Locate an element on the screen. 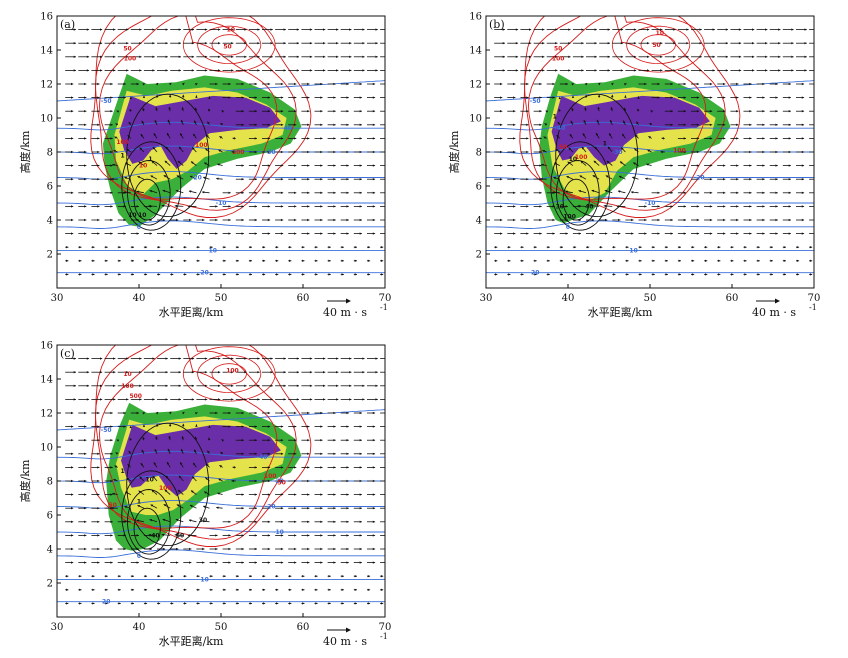 The height and width of the screenshot is (658, 848). vertical-velocity-label: 1 is located at coordinates (605, 144).